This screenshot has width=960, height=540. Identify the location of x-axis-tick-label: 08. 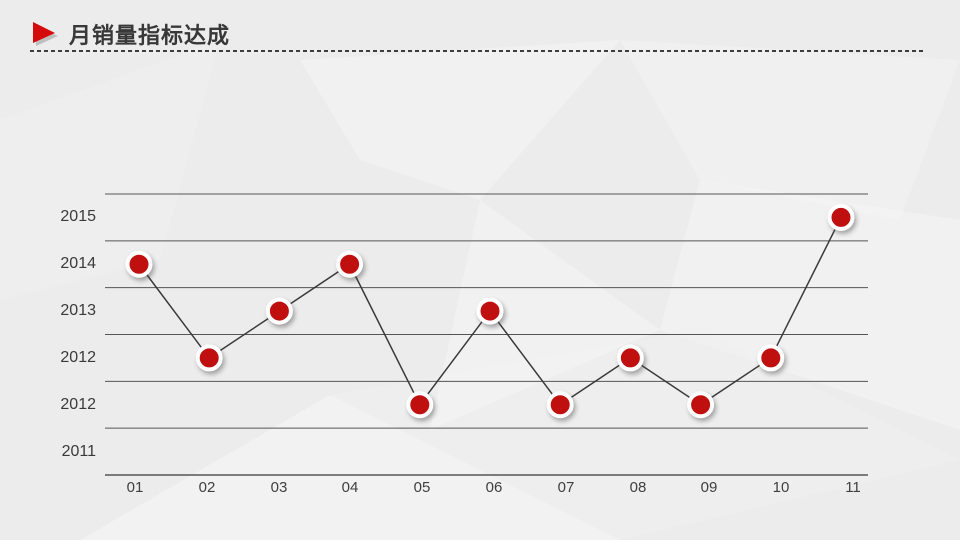
(638, 487).